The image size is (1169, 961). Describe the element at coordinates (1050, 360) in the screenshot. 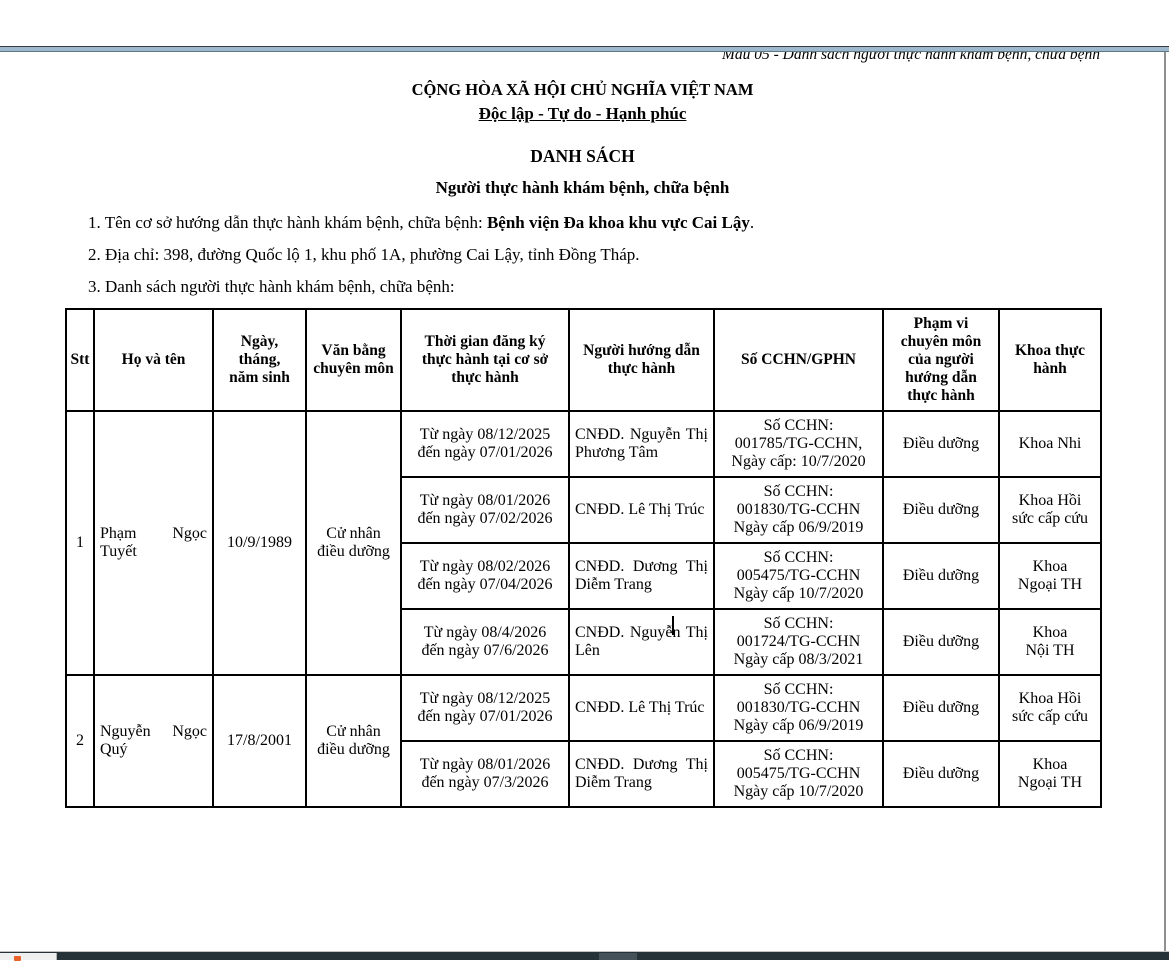

I see `header-dept: Khoa thực hành` at that location.